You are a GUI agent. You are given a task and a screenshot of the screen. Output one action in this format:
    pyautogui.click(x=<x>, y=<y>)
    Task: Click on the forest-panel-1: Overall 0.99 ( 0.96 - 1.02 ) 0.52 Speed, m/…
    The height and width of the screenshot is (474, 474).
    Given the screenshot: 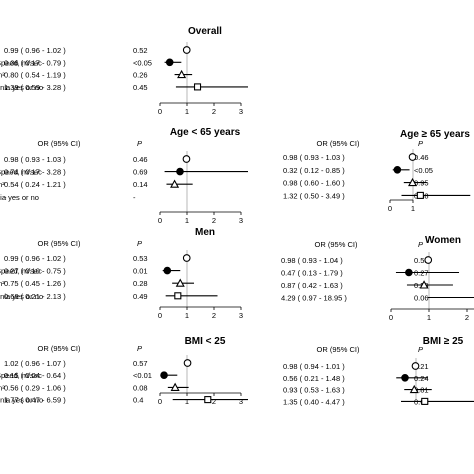 What is the action you would take?
    pyautogui.click(x=124, y=71)
    